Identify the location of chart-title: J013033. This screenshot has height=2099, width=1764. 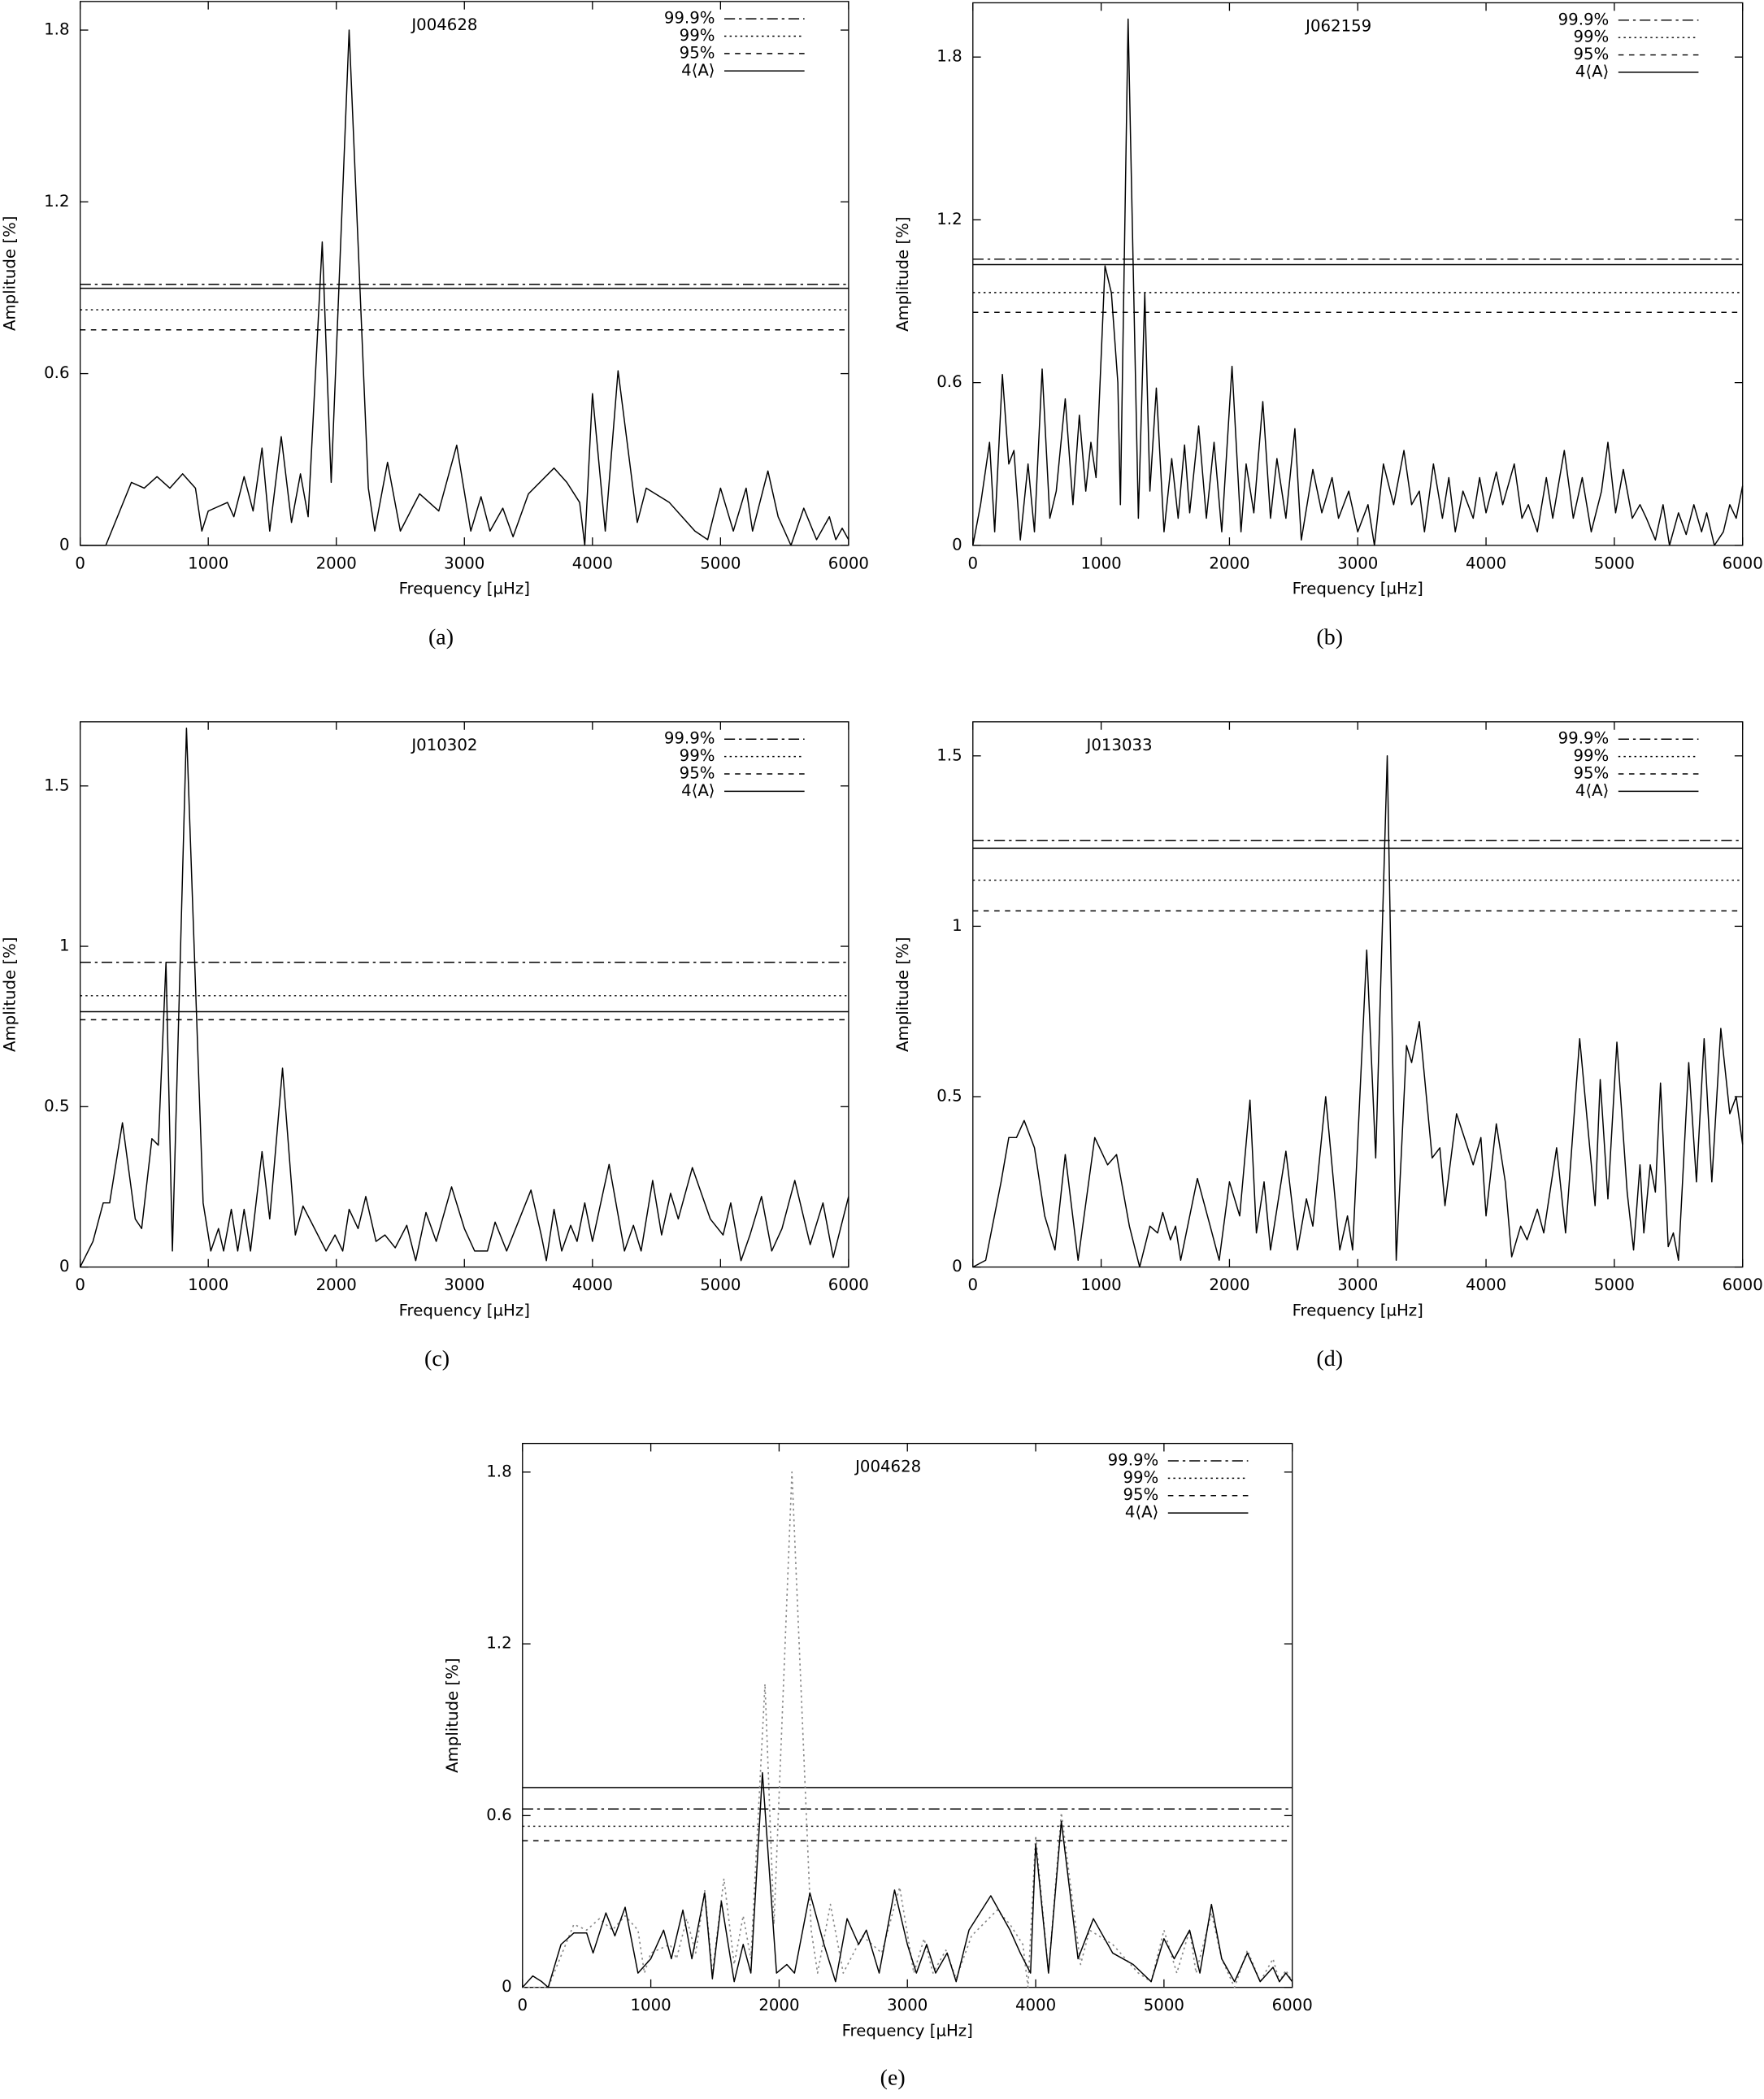
(1119, 745).